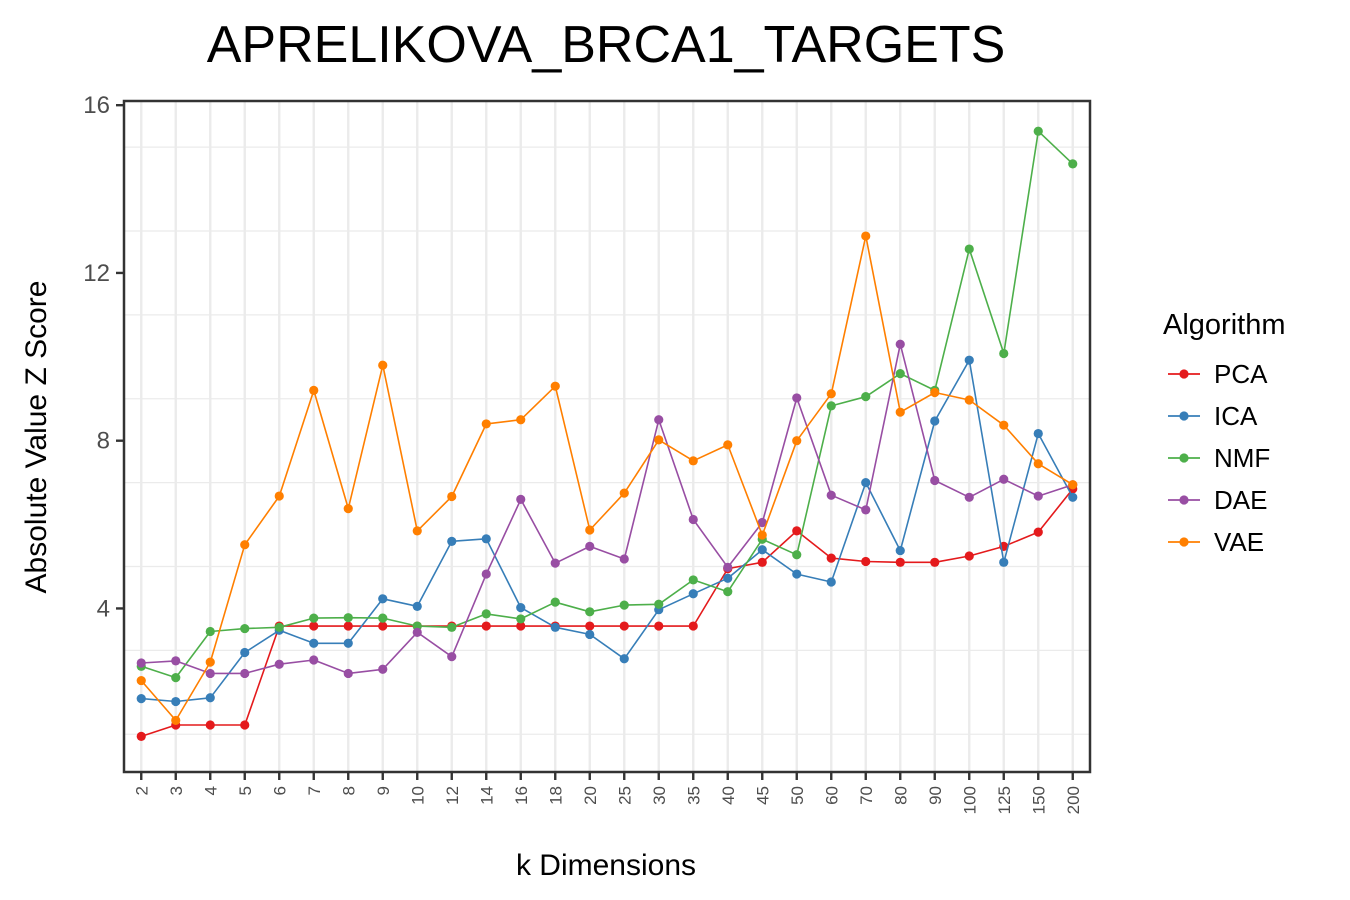 This screenshot has height=900, width=1350. I want to click on x-tick-label: 2, so click(141, 790).